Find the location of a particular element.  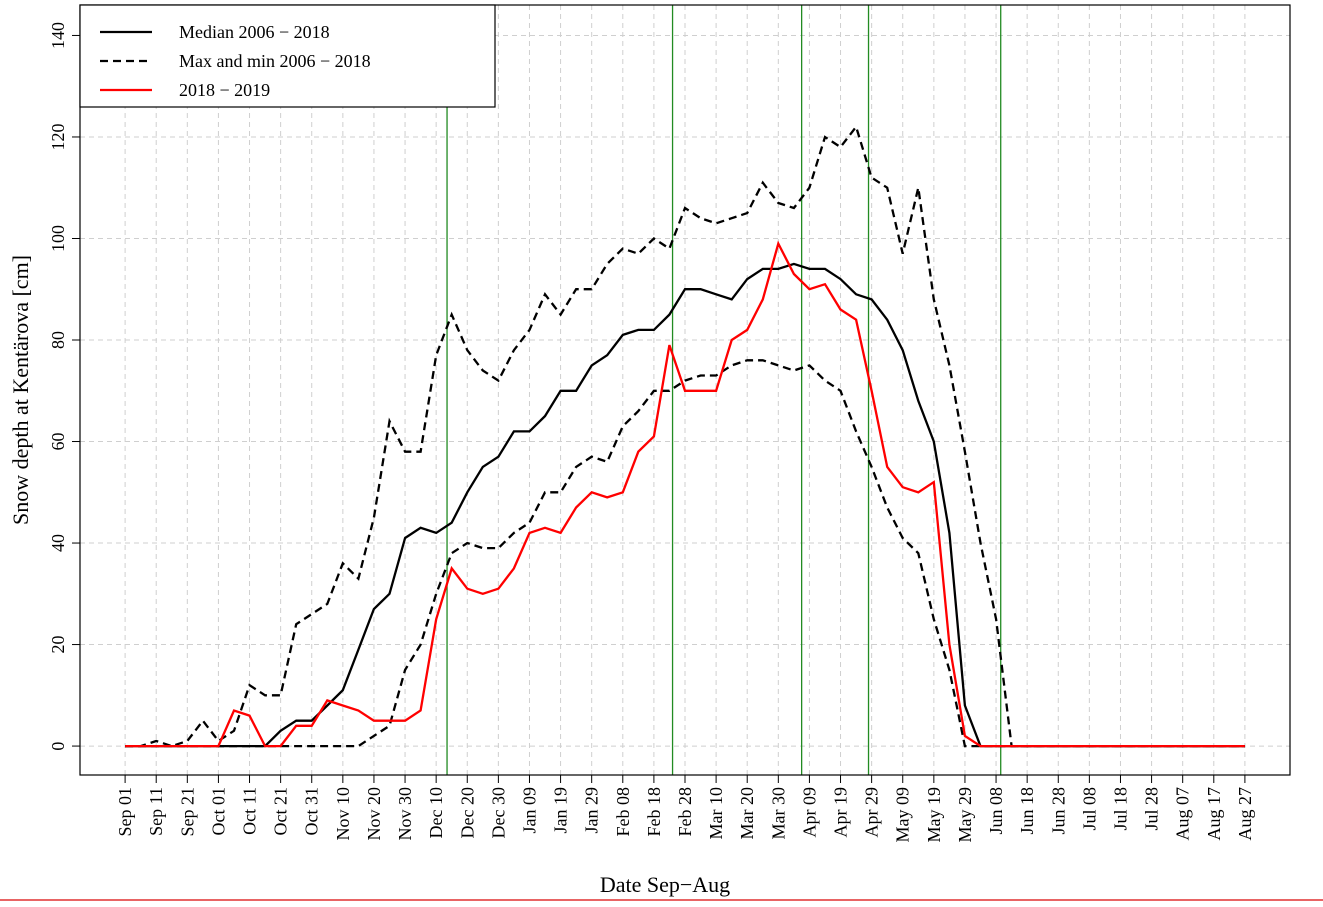

legend-label: Median 2006 − 2018 is located at coordinates (254, 32).